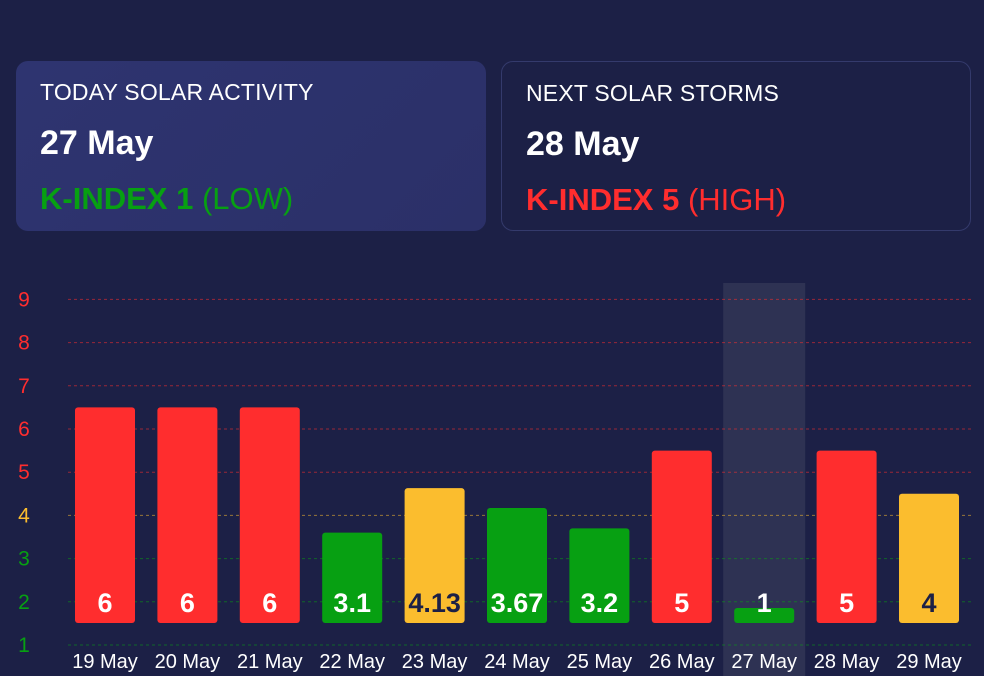 Image resolution: width=984 pixels, height=676 pixels. Describe the element at coordinates (24, 602) in the screenshot. I see `y-tick-label: 2` at that location.